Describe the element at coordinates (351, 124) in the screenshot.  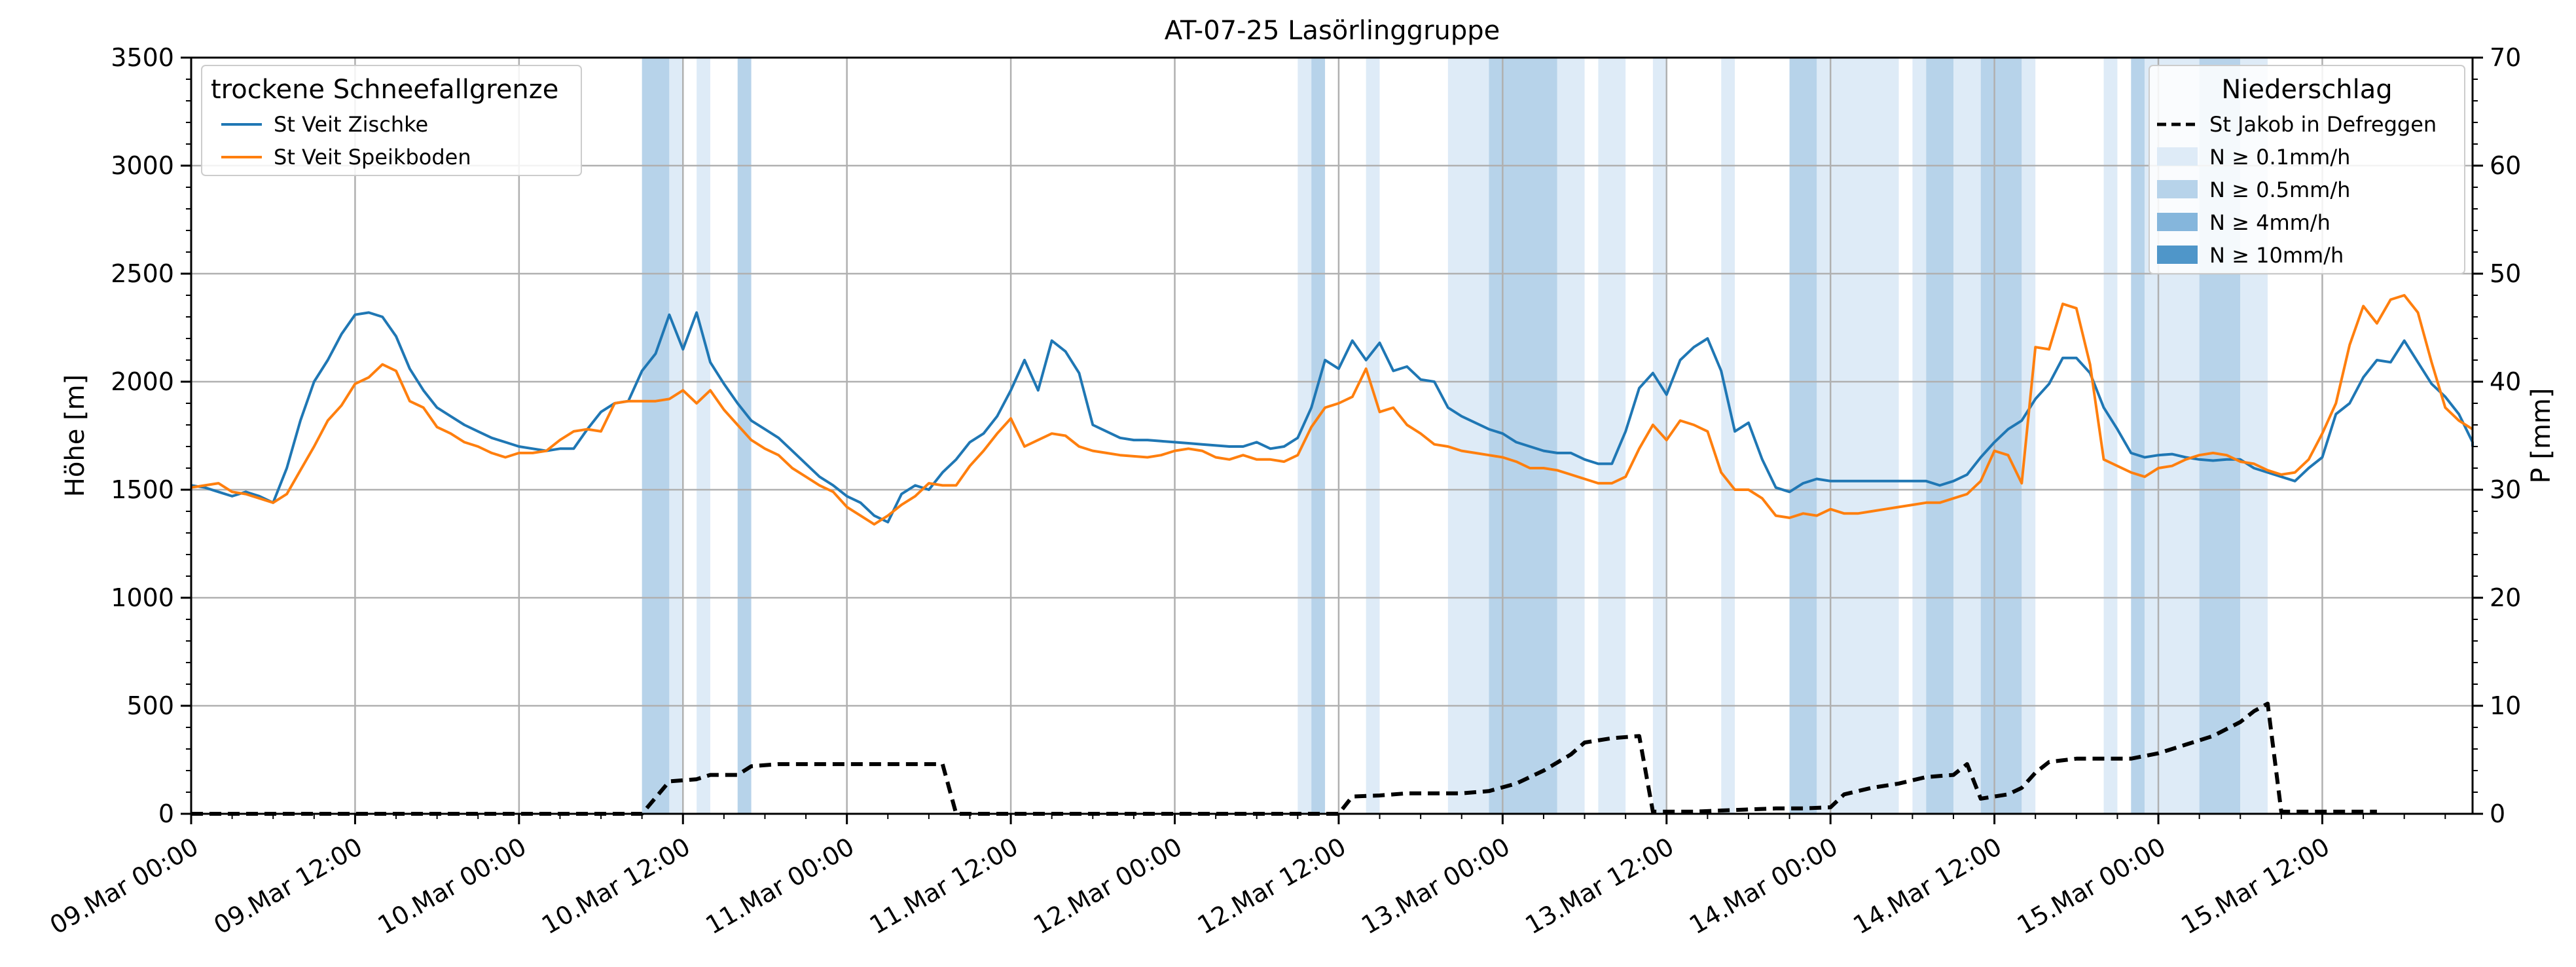
I see `legend-label-zischke: St Veit Zischke` at that location.